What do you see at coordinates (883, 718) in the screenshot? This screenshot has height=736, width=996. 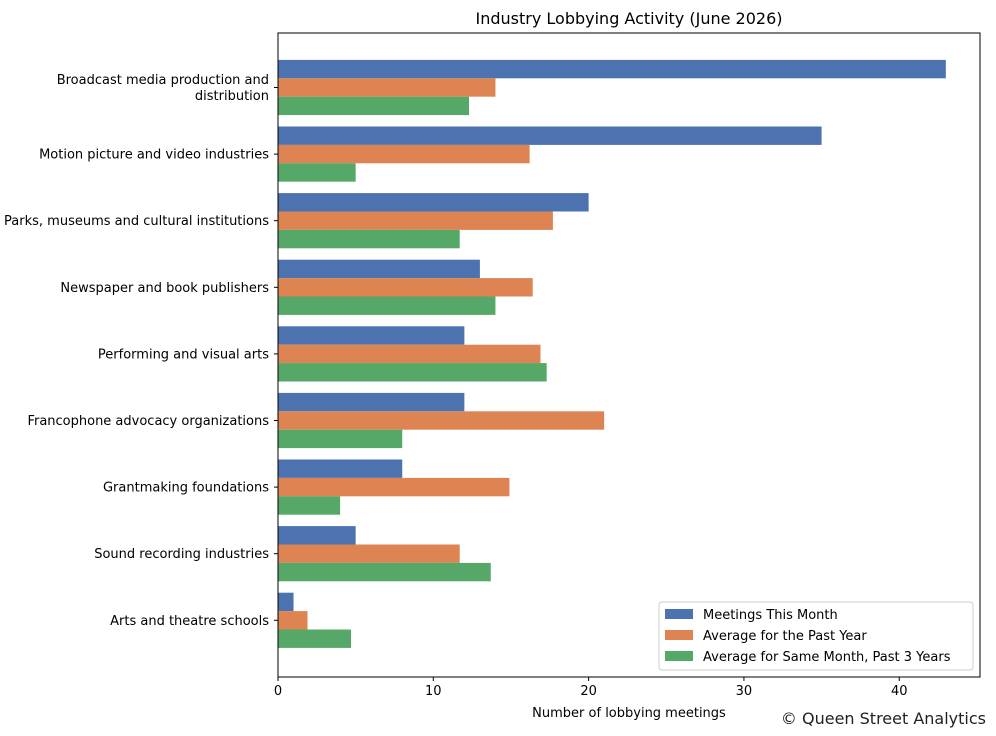 I see `credit-watermark: © Queen Street Analytics` at bounding box center [883, 718].